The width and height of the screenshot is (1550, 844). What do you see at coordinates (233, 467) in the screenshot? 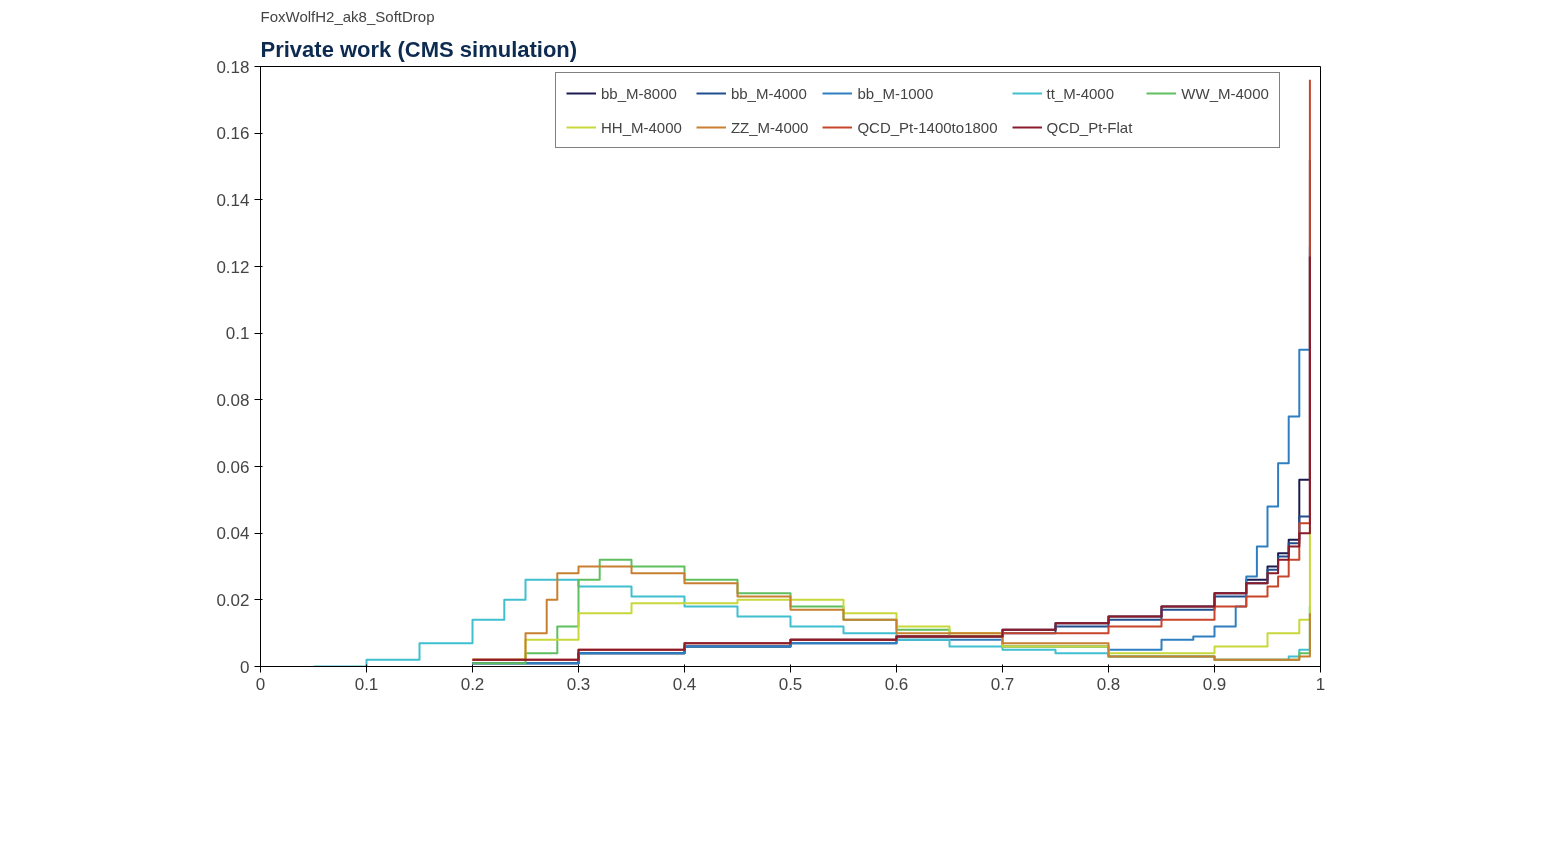
I see `y-tick-label: 0.06` at bounding box center [233, 467].